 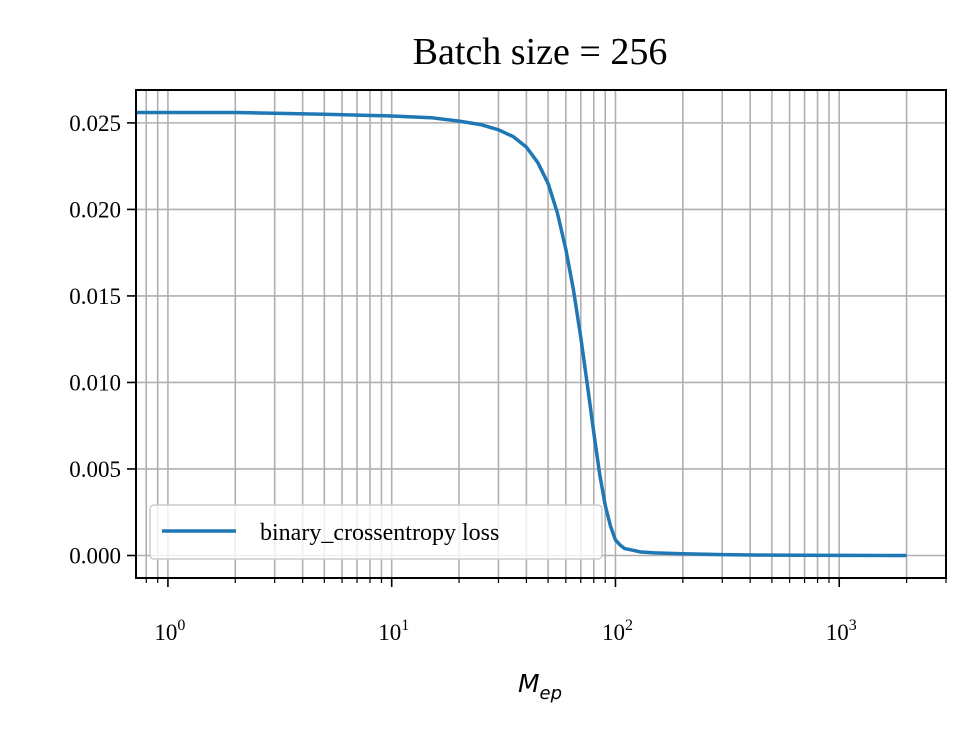 What do you see at coordinates (379, 533) in the screenshot?
I see `legend-label: binary_crossentropy loss` at bounding box center [379, 533].